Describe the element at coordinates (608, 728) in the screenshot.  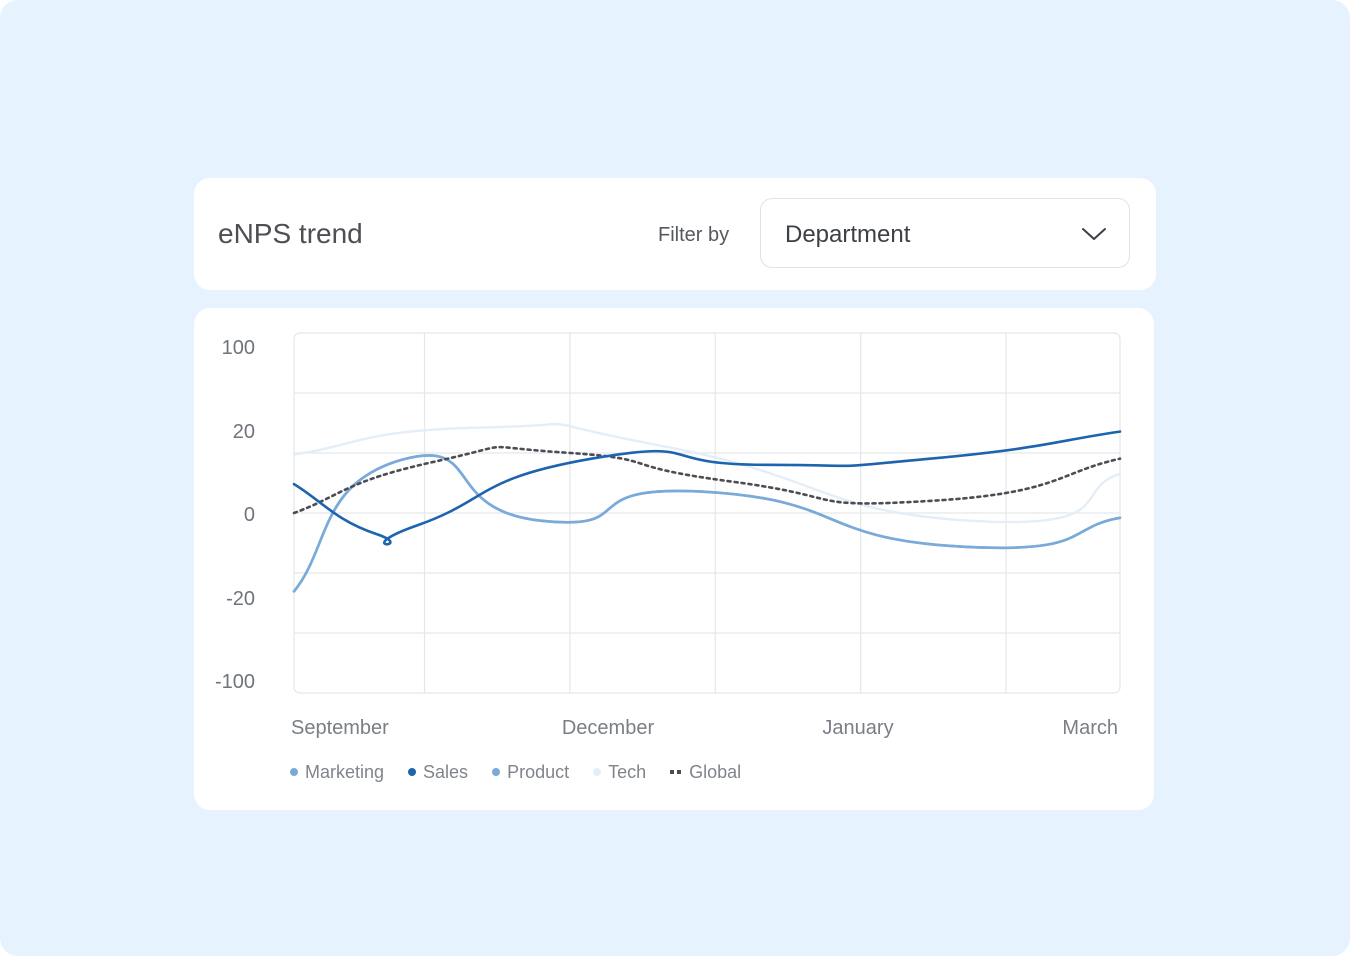
I see `x-tick-label: December` at that location.